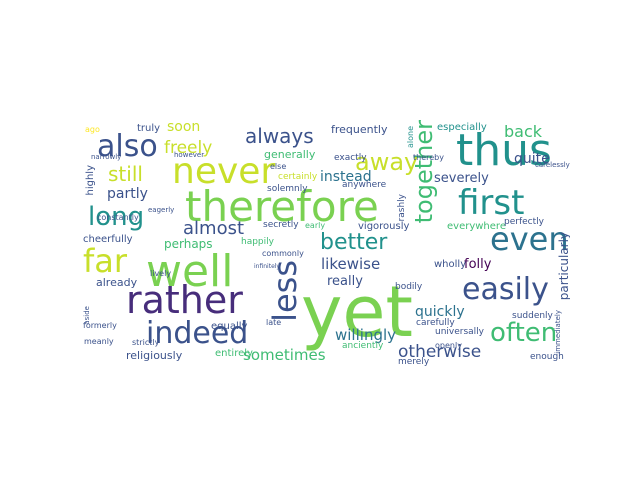 The height and width of the screenshot is (488, 640). Describe the element at coordinates (448, 345) in the screenshot. I see `word-openly: openly` at that location.